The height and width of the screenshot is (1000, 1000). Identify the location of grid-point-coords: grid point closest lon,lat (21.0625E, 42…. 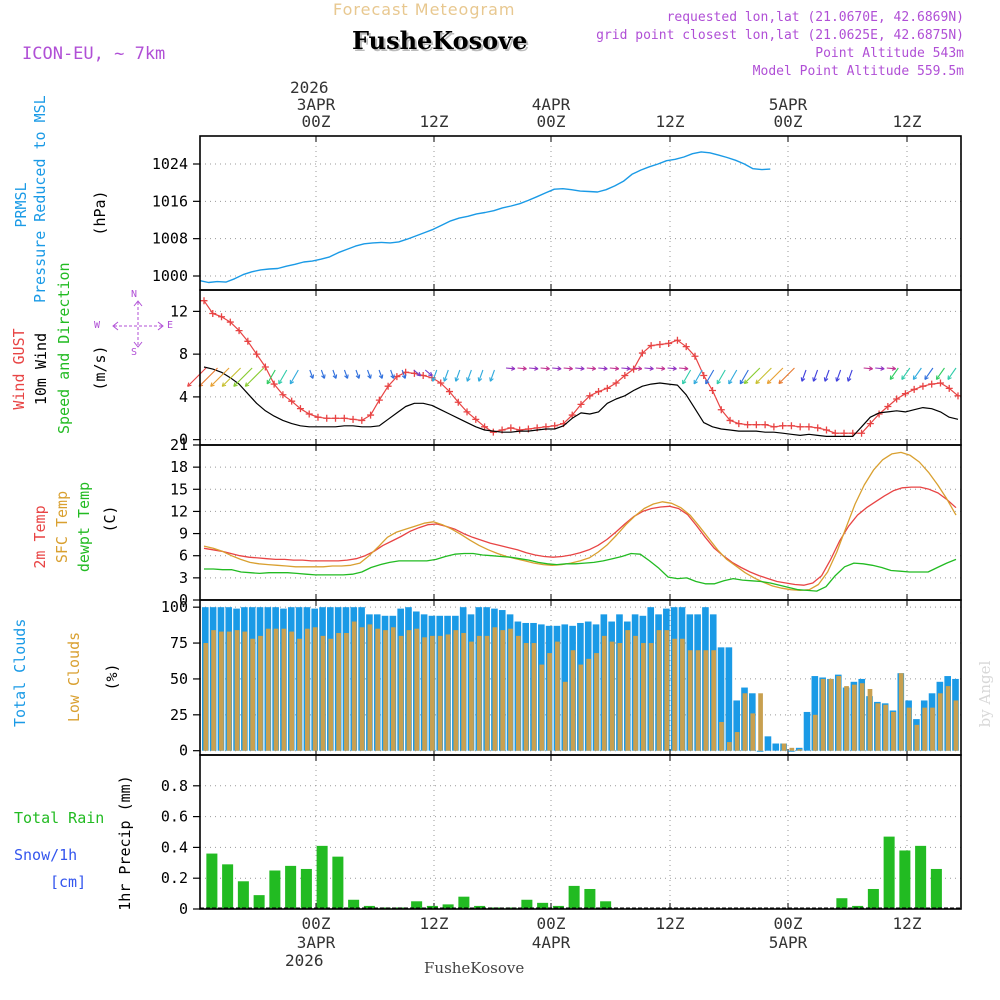
(780, 35).